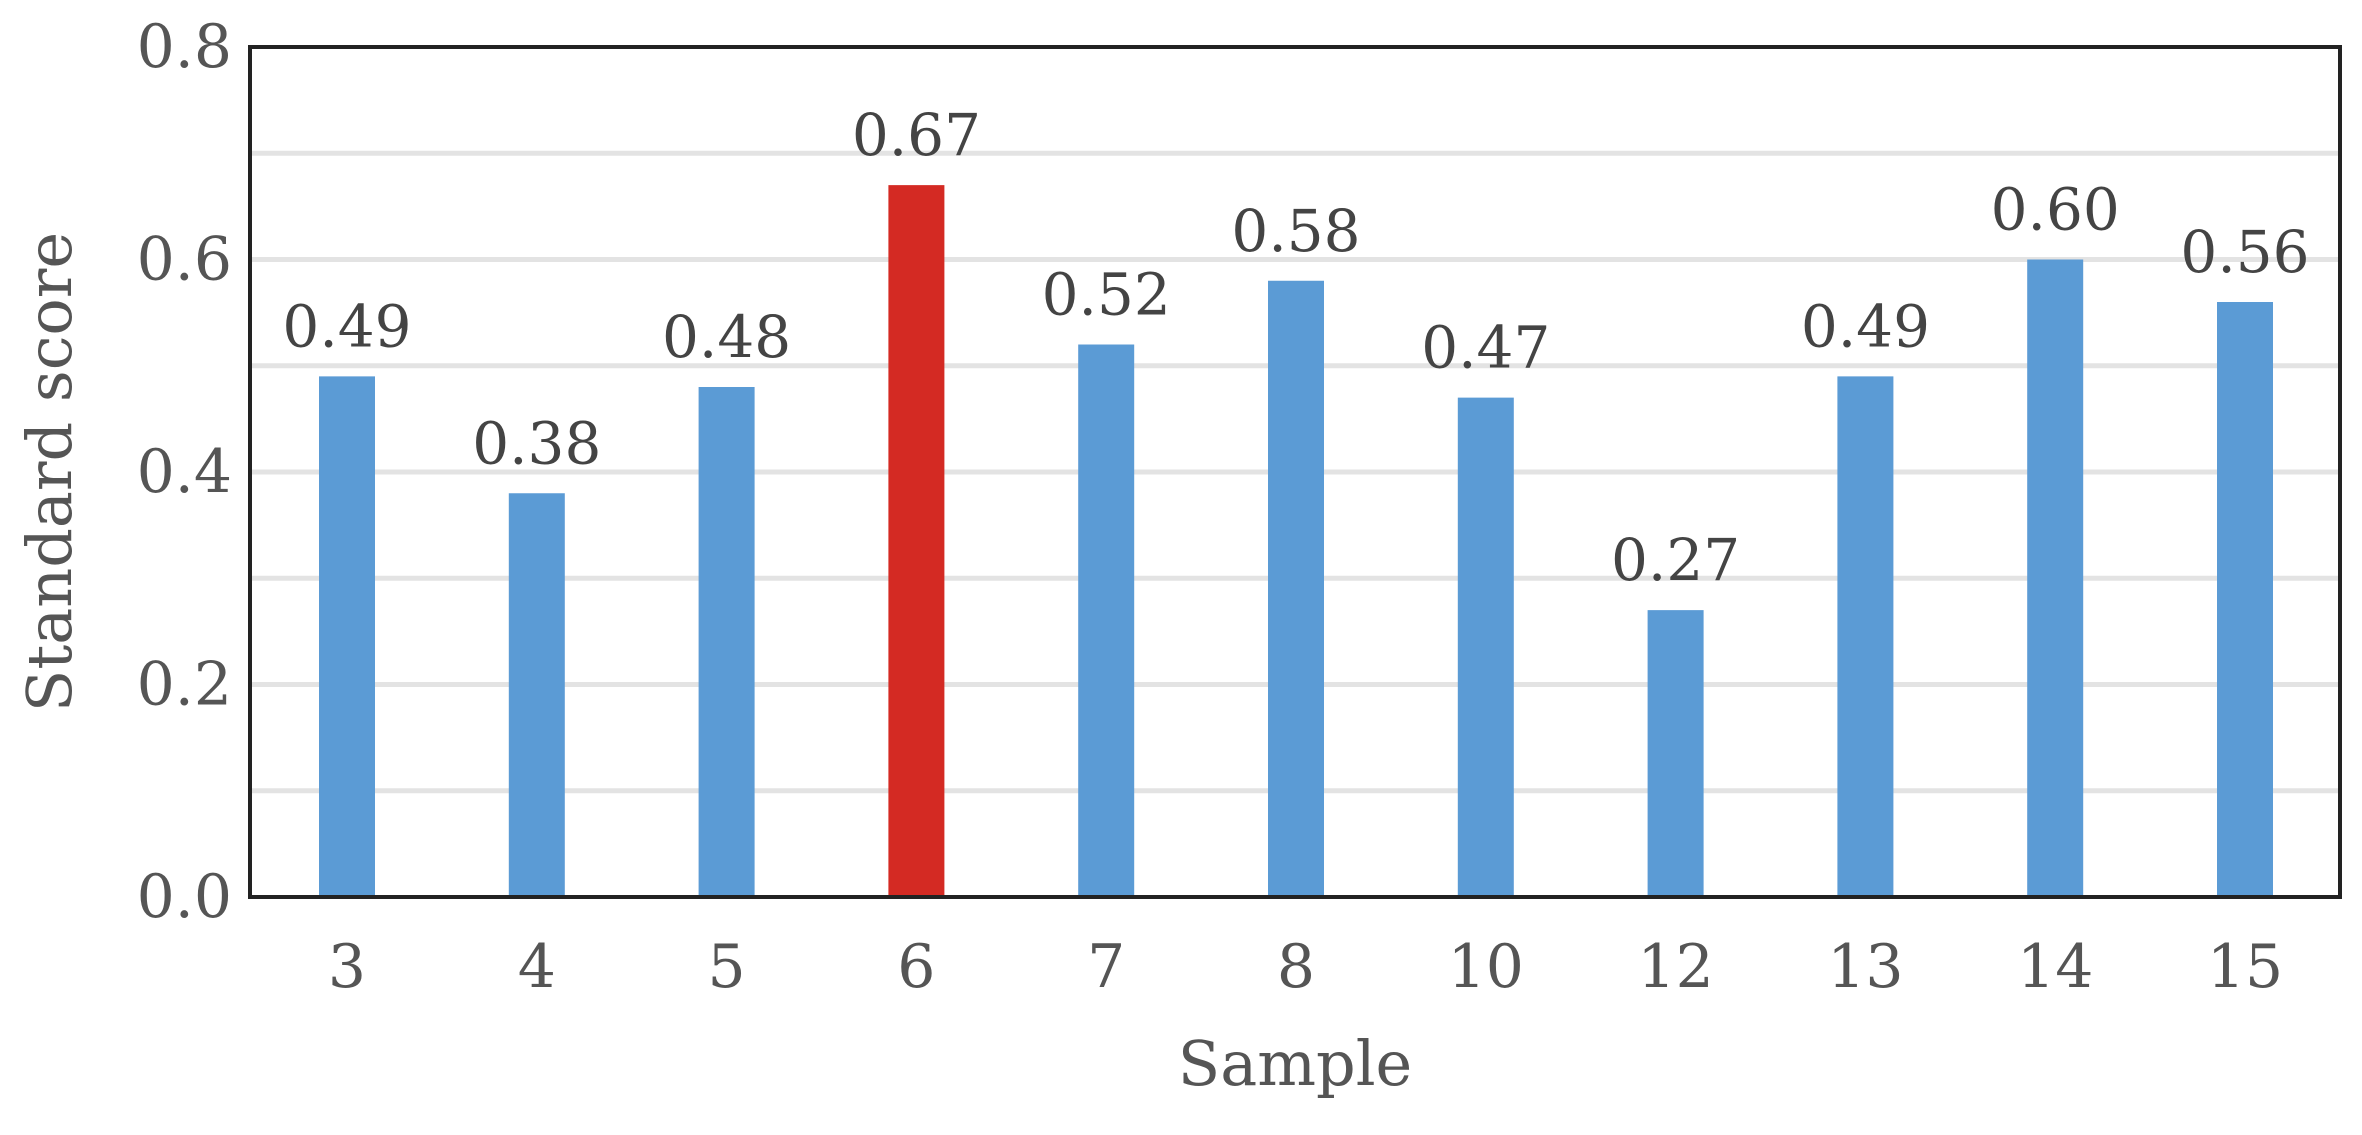 This screenshot has width=2362, height=1135. Describe the element at coordinates (916, 541) in the screenshot. I see `bar-highlighted` at that location.